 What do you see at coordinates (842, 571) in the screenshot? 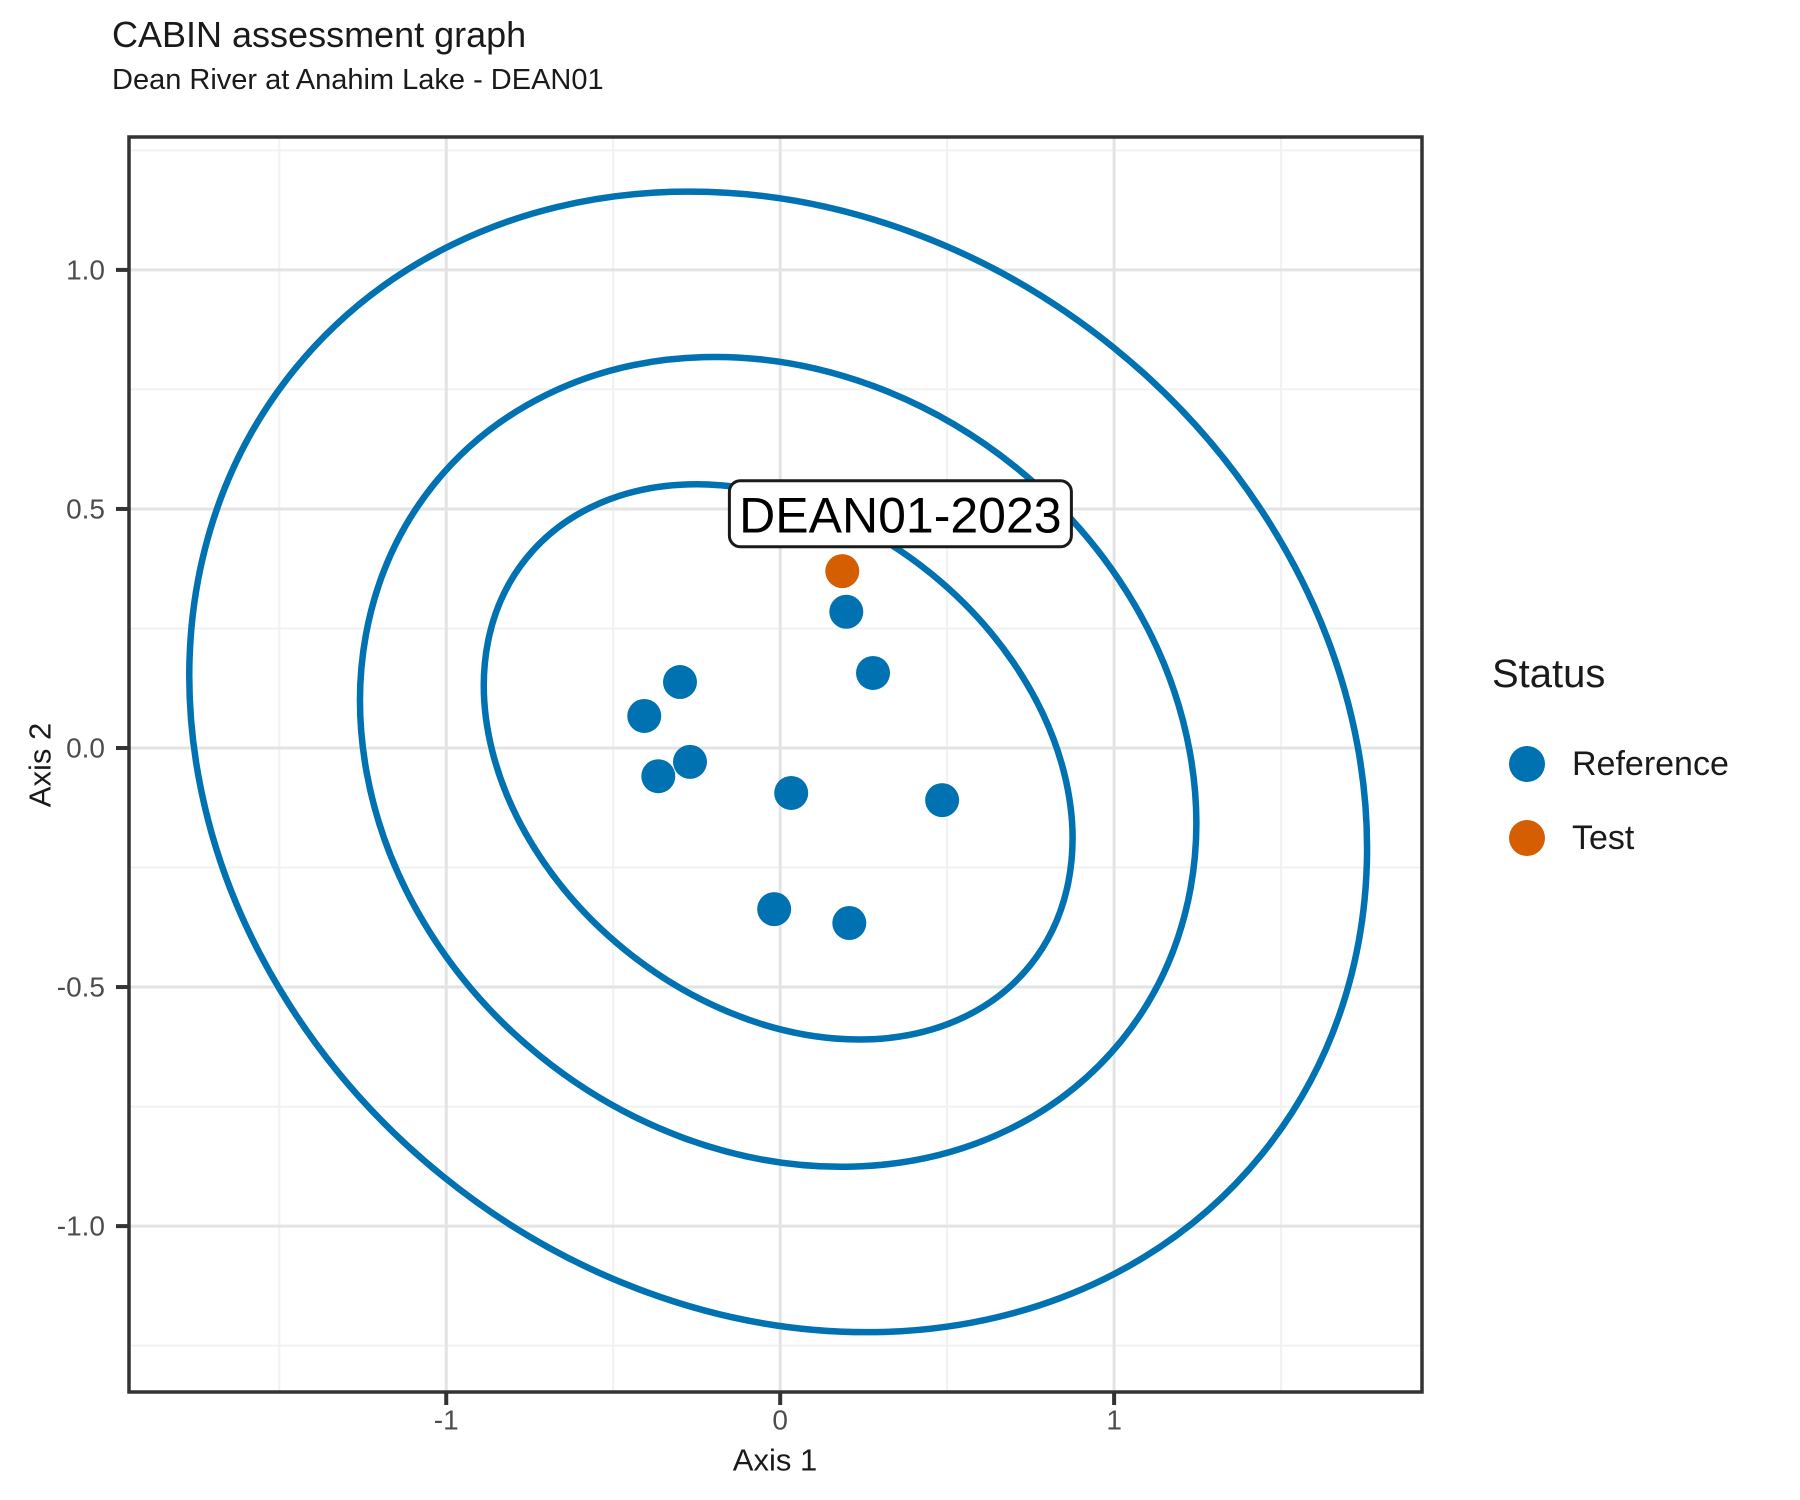
I see `data-point-test` at bounding box center [842, 571].